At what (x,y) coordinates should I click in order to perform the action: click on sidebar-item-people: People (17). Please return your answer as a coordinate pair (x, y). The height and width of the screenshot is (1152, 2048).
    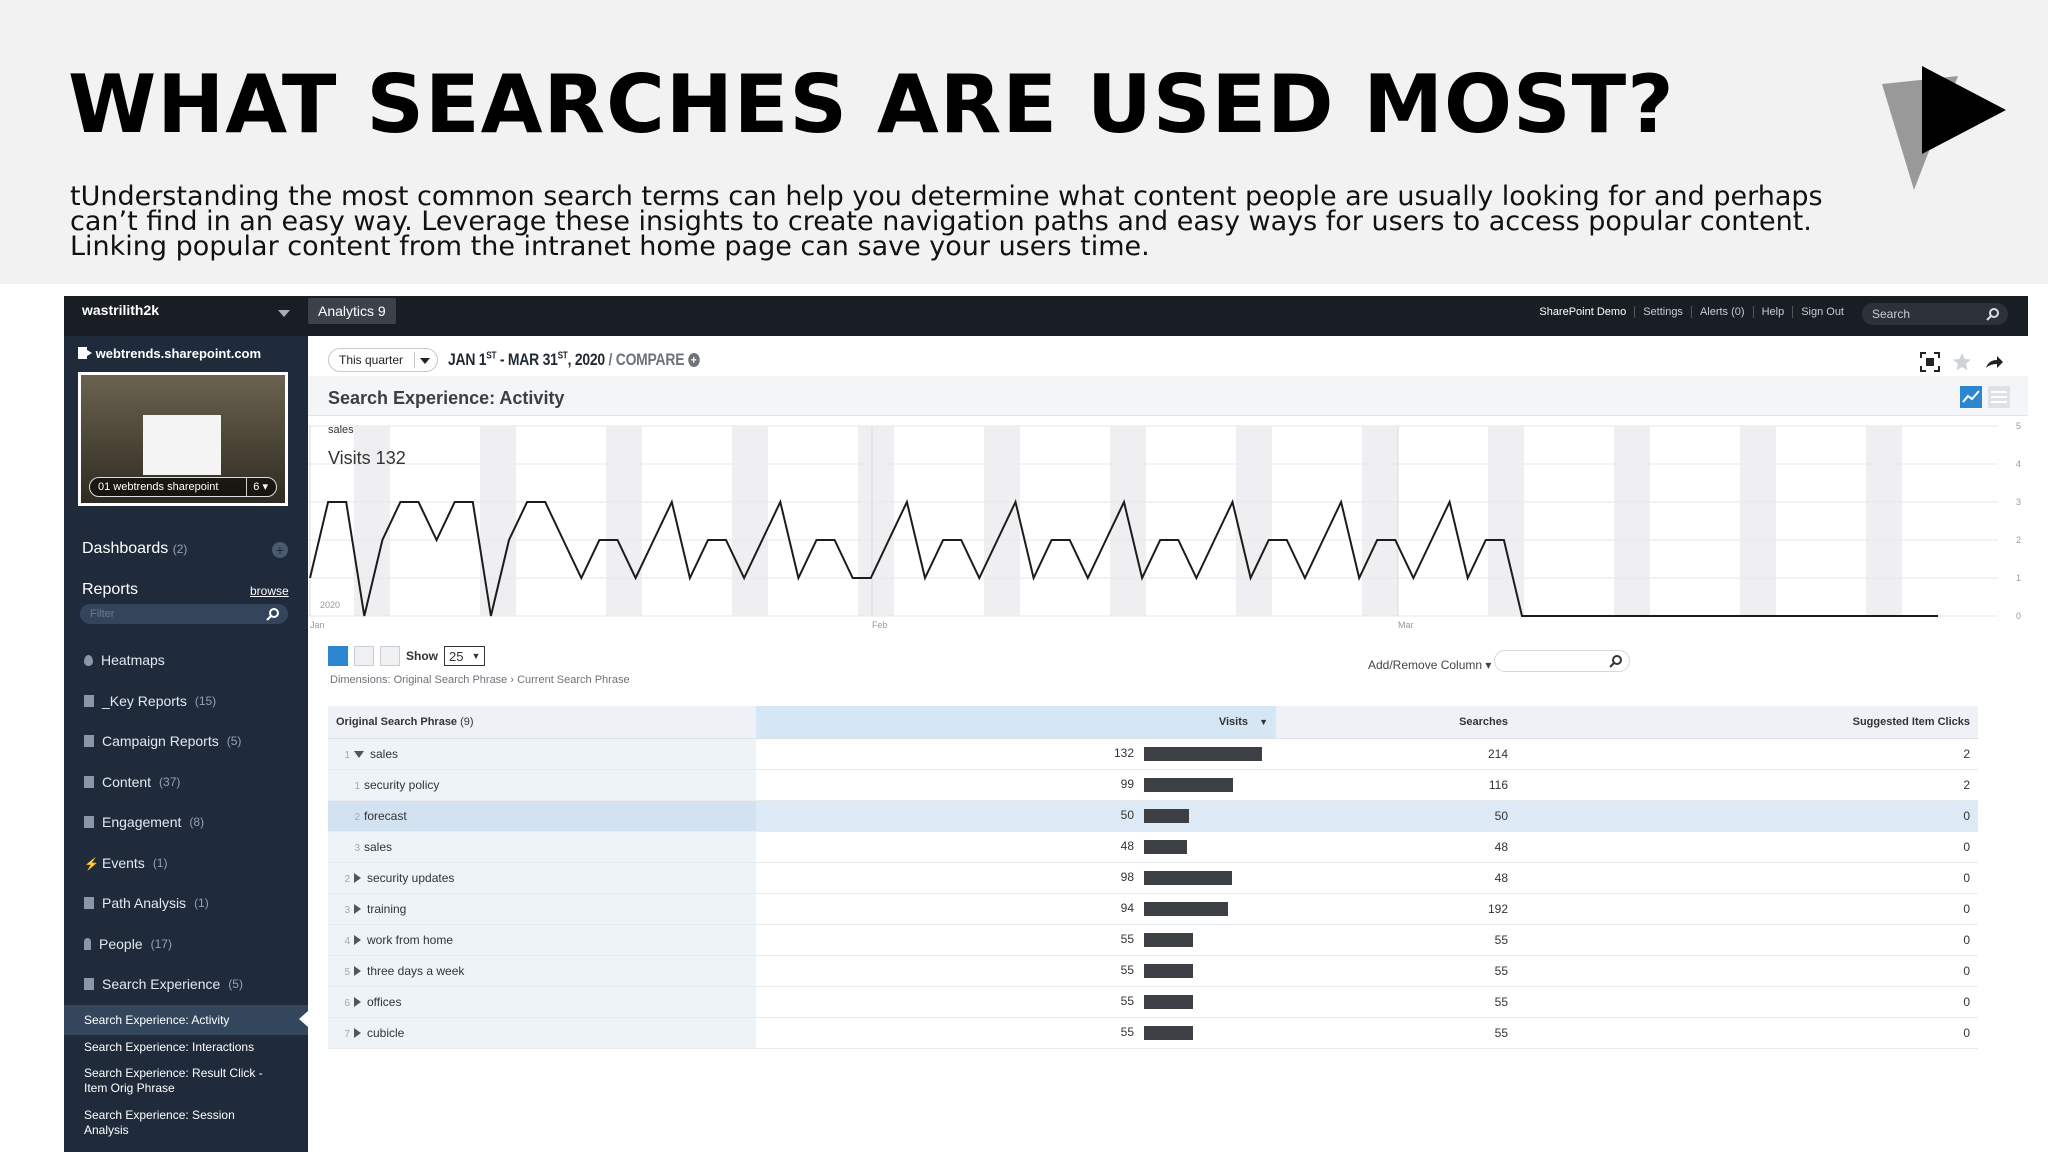
    Looking at the image, I should click on (128, 944).